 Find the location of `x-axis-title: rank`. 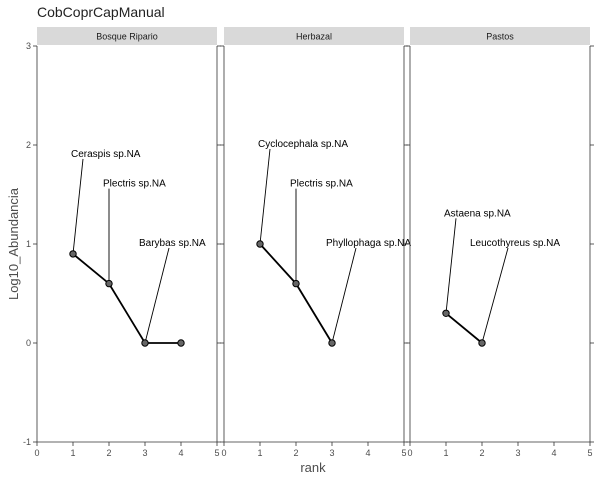

x-axis-title: rank is located at coordinates (313, 467).